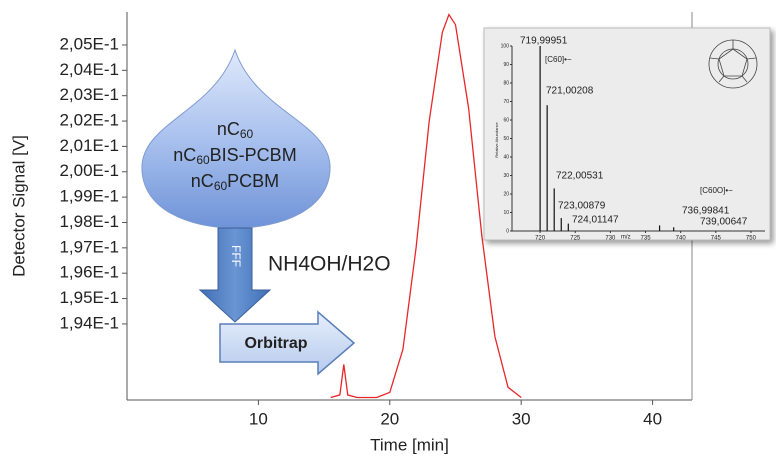 This screenshot has height=457, width=776. What do you see at coordinates (89, 94) in the screenshot?
I see `y-tick-label: 2,03E-1` at bounding box center [89, 94].